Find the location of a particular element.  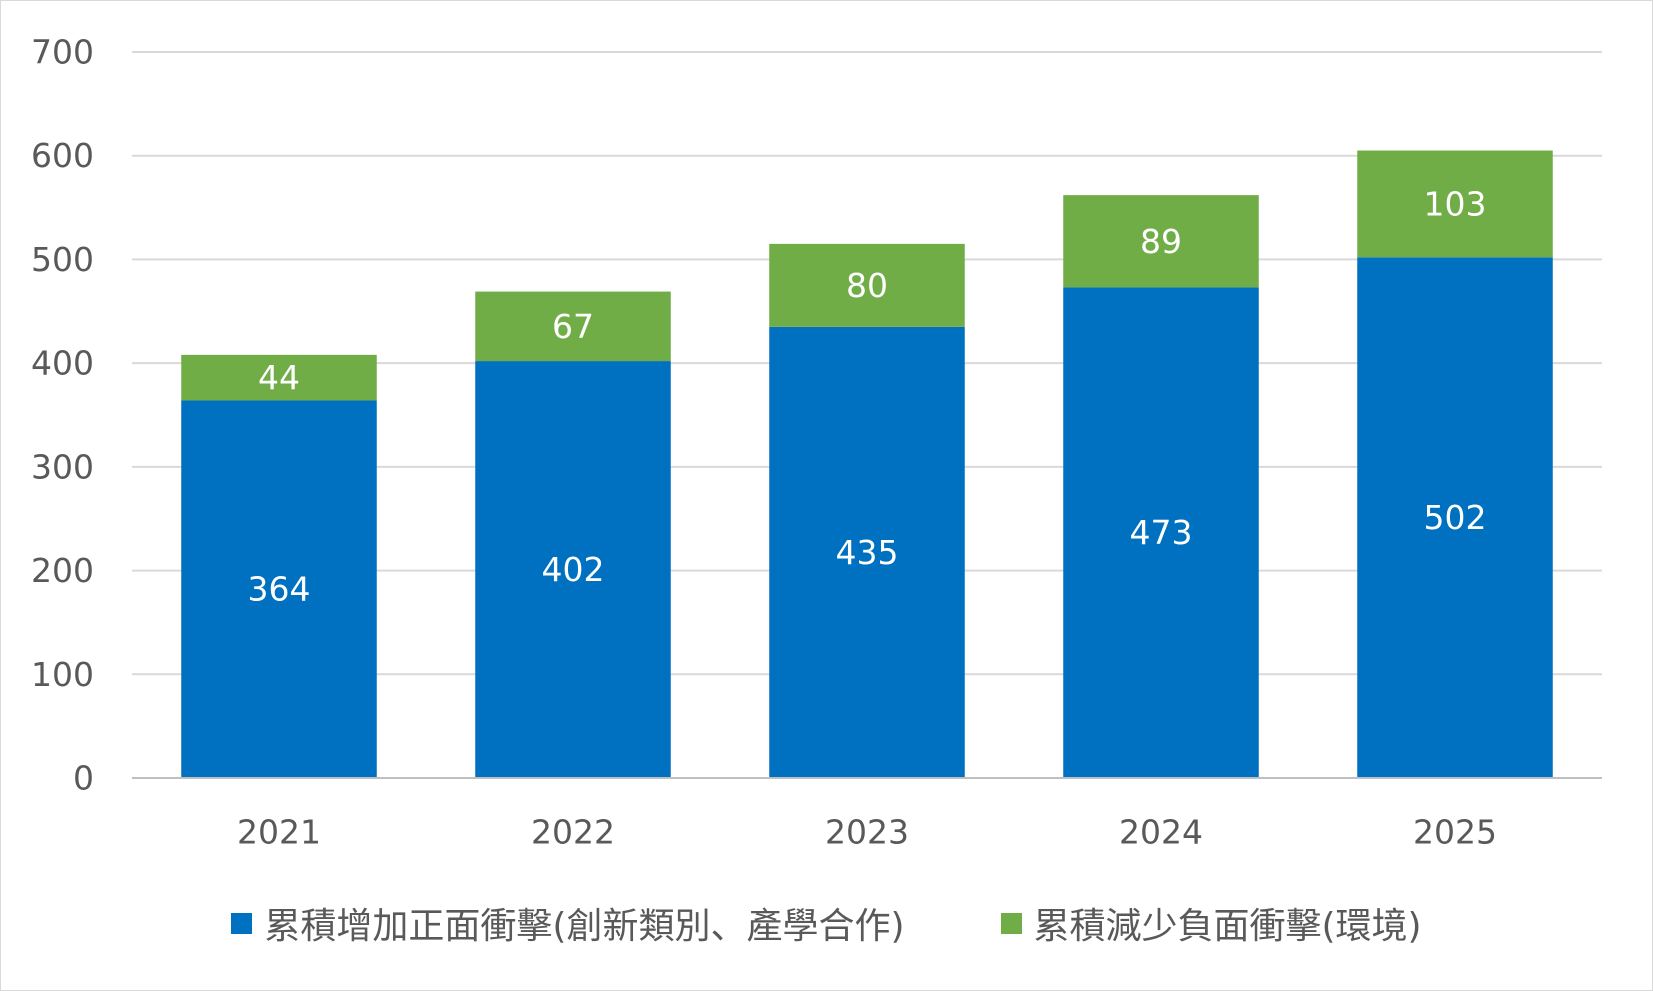

data-label-2025-series-1: 103 is located at coordinates (1455, 203).